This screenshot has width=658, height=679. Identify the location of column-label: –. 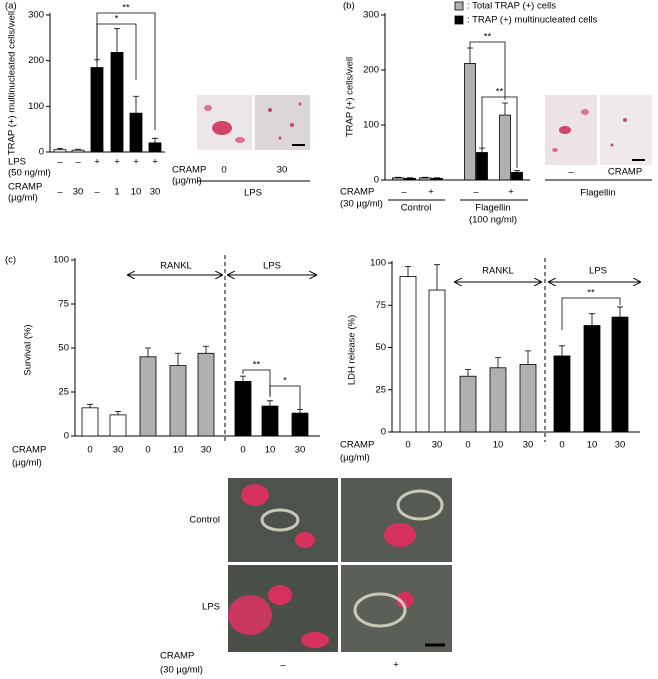
(283, 665).